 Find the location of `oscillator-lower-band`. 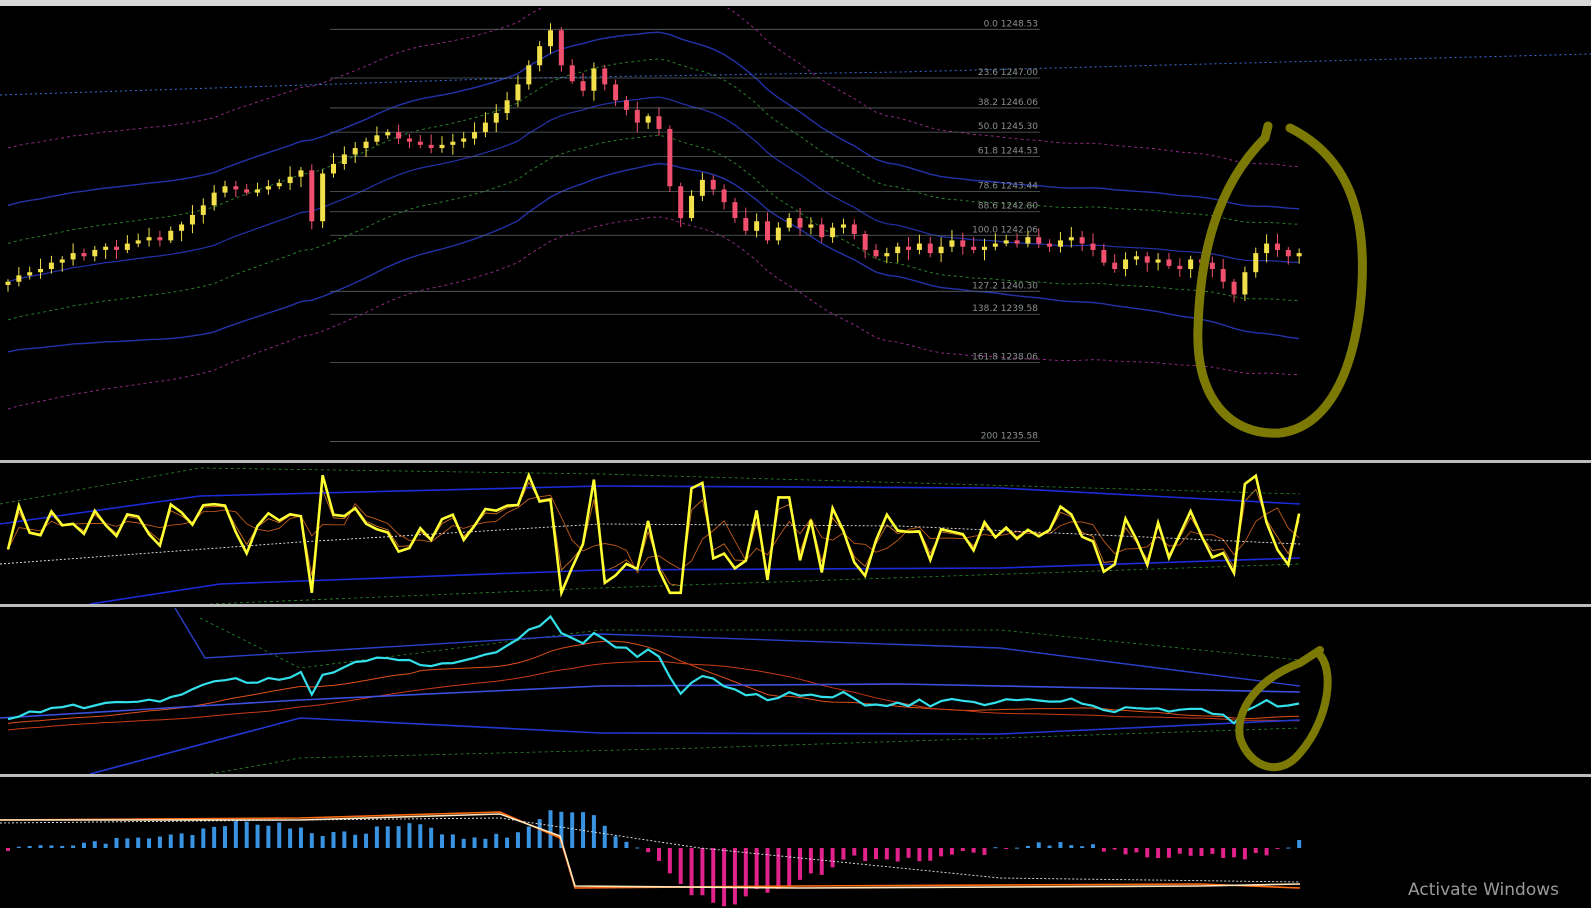

oscillator-lower-band is located at coordinates (695, 580).